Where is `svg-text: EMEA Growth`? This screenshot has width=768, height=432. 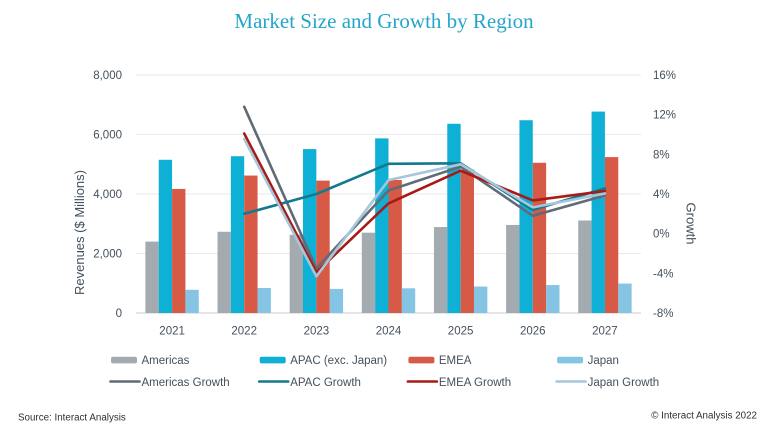 svg-text: EMEA Growth is located at coordinates (475, 383).